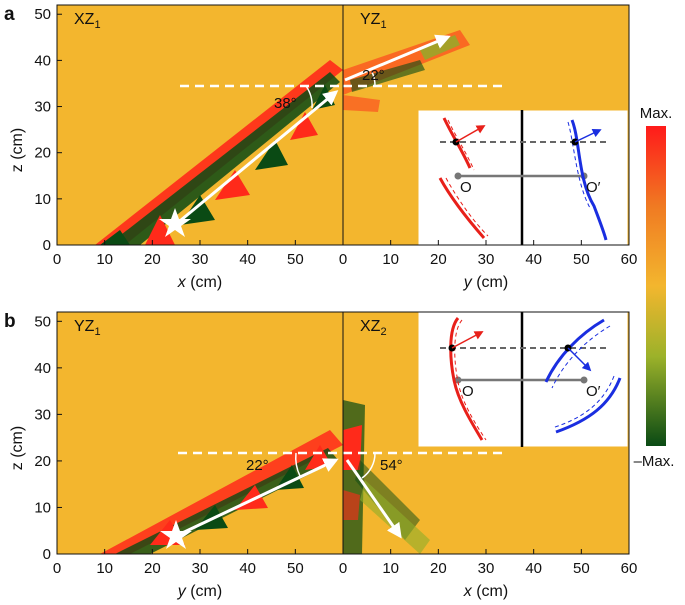  What do you see at coordinates (285, 103) in the screenshot?
I see `angle-label-a-left: 38°` at bounding box center [285, 103].